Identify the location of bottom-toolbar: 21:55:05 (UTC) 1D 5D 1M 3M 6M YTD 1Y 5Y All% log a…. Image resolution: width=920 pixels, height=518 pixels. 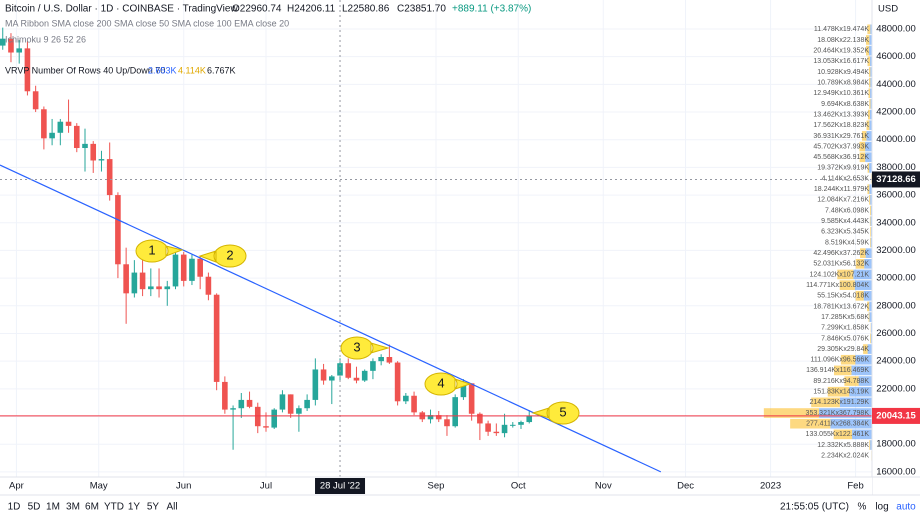
(462, 507).